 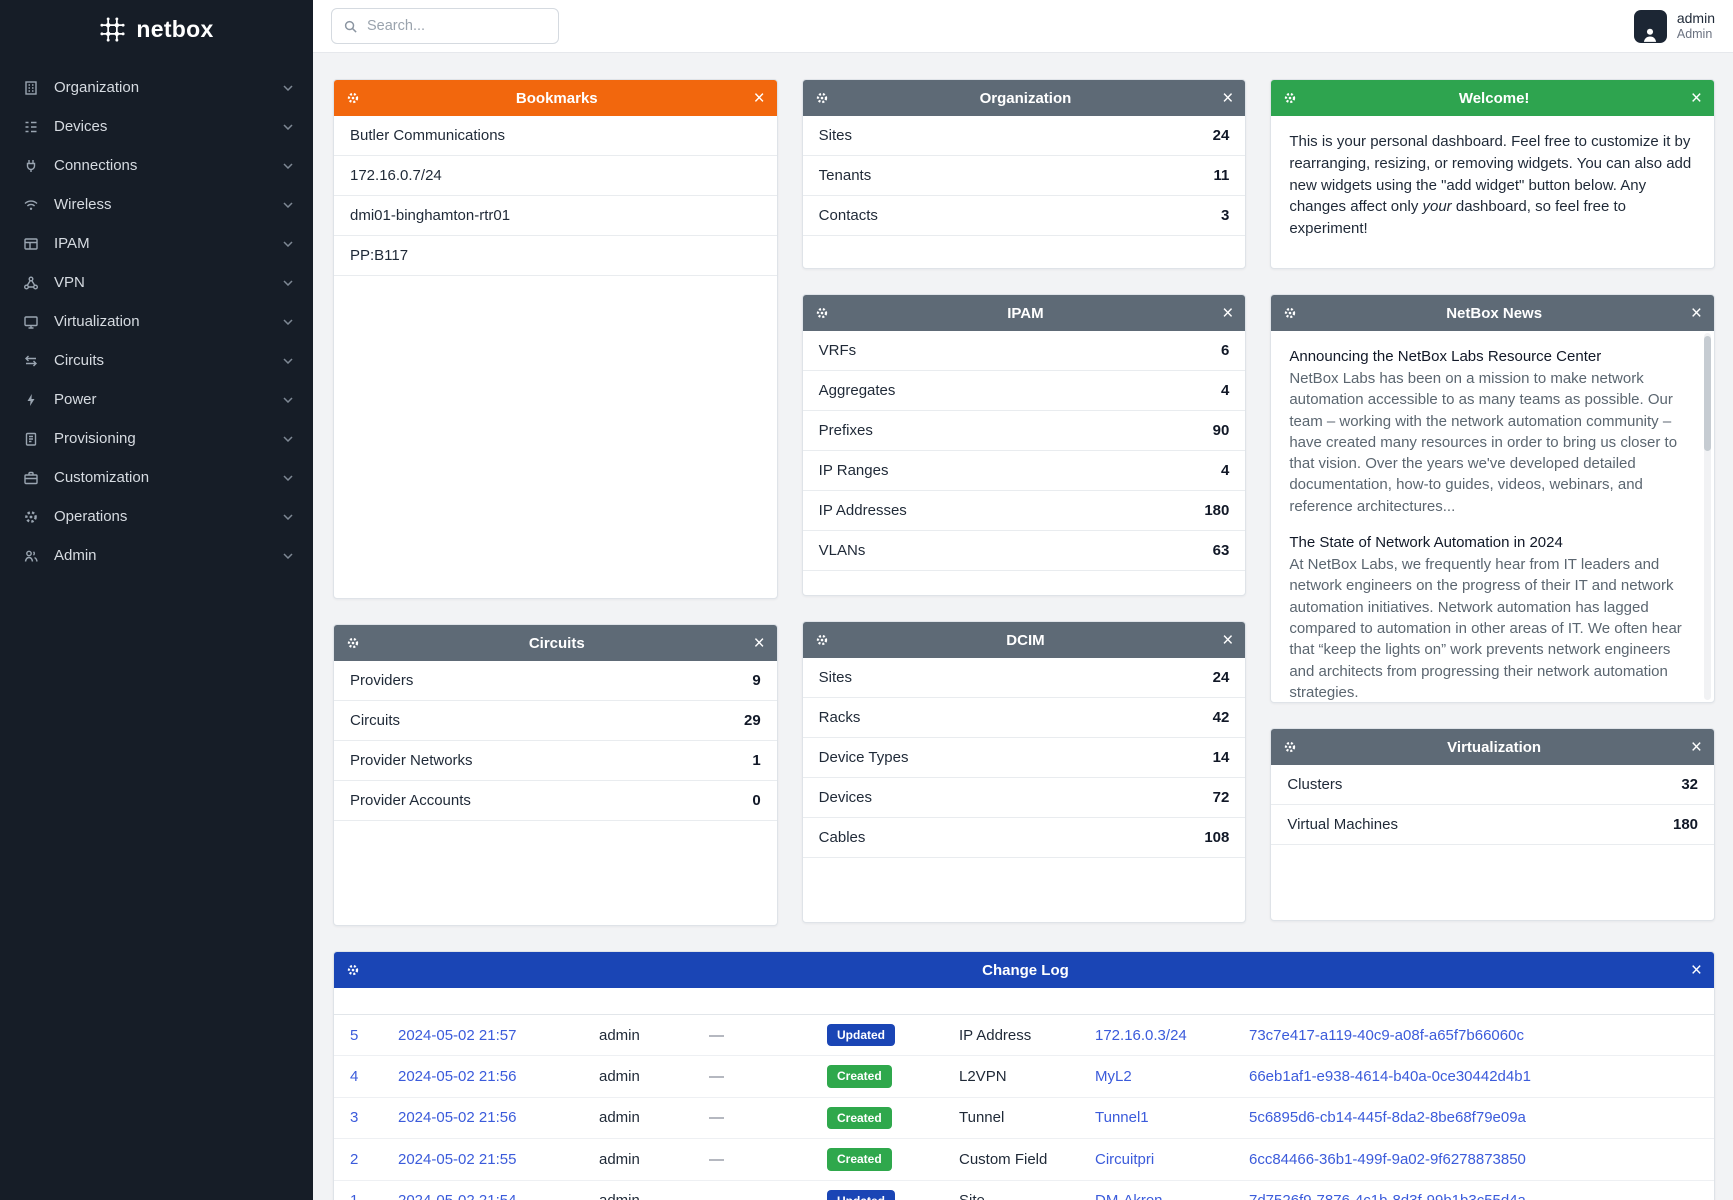 I want to click on stat-value: 14, so click(x=1221, y=757).